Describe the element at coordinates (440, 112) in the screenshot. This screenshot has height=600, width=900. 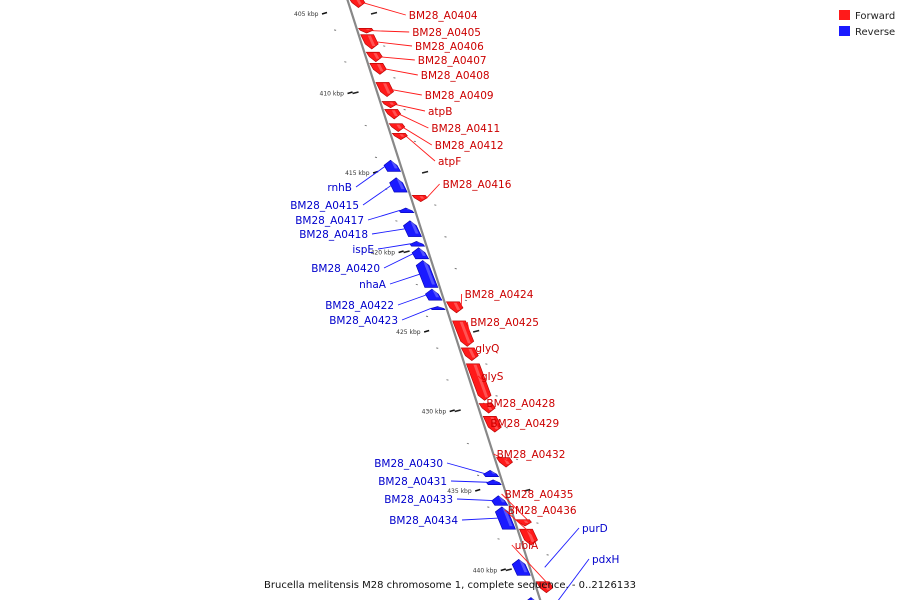
I see `gene-label-atpB: atpB` at that location.